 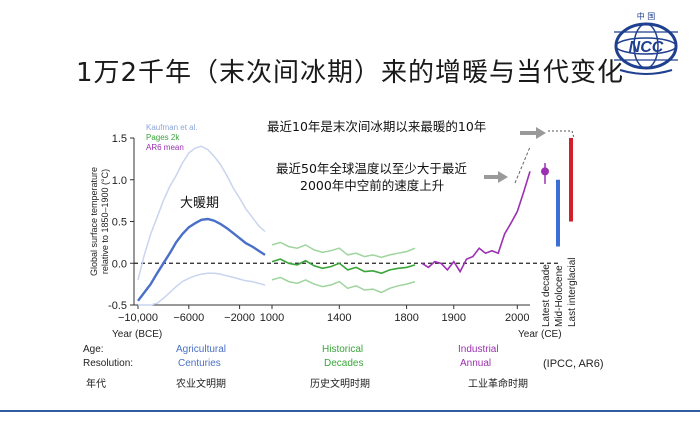 I want to click on series-line-kaufman-et-al-, so click(x=201, y=259).